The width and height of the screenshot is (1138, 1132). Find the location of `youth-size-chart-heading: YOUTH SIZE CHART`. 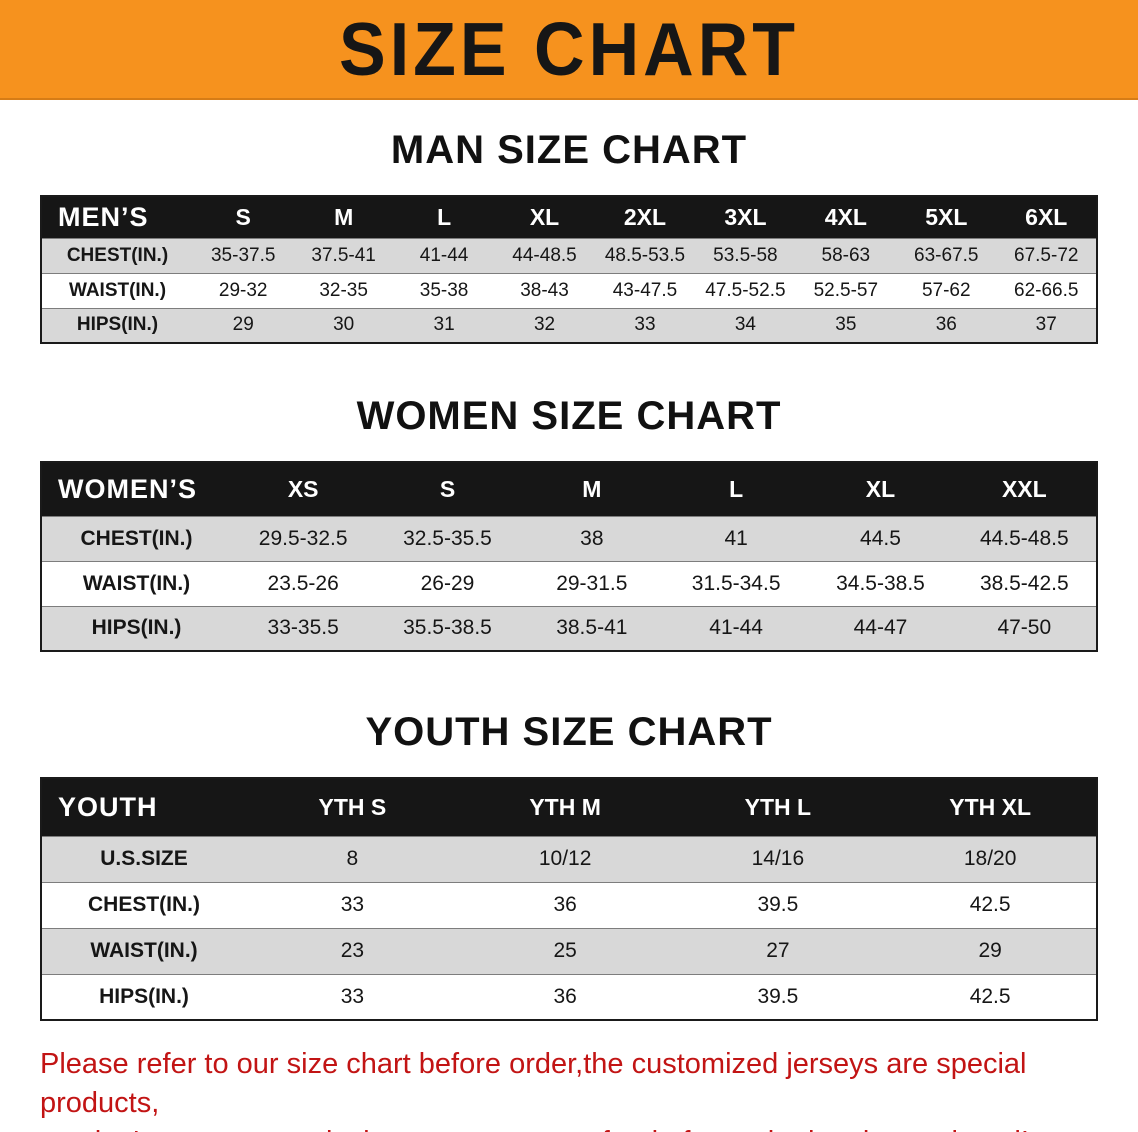

youth-size-chart-heading: YOUTH SIZE CHART is located at coordinates (569, 732).